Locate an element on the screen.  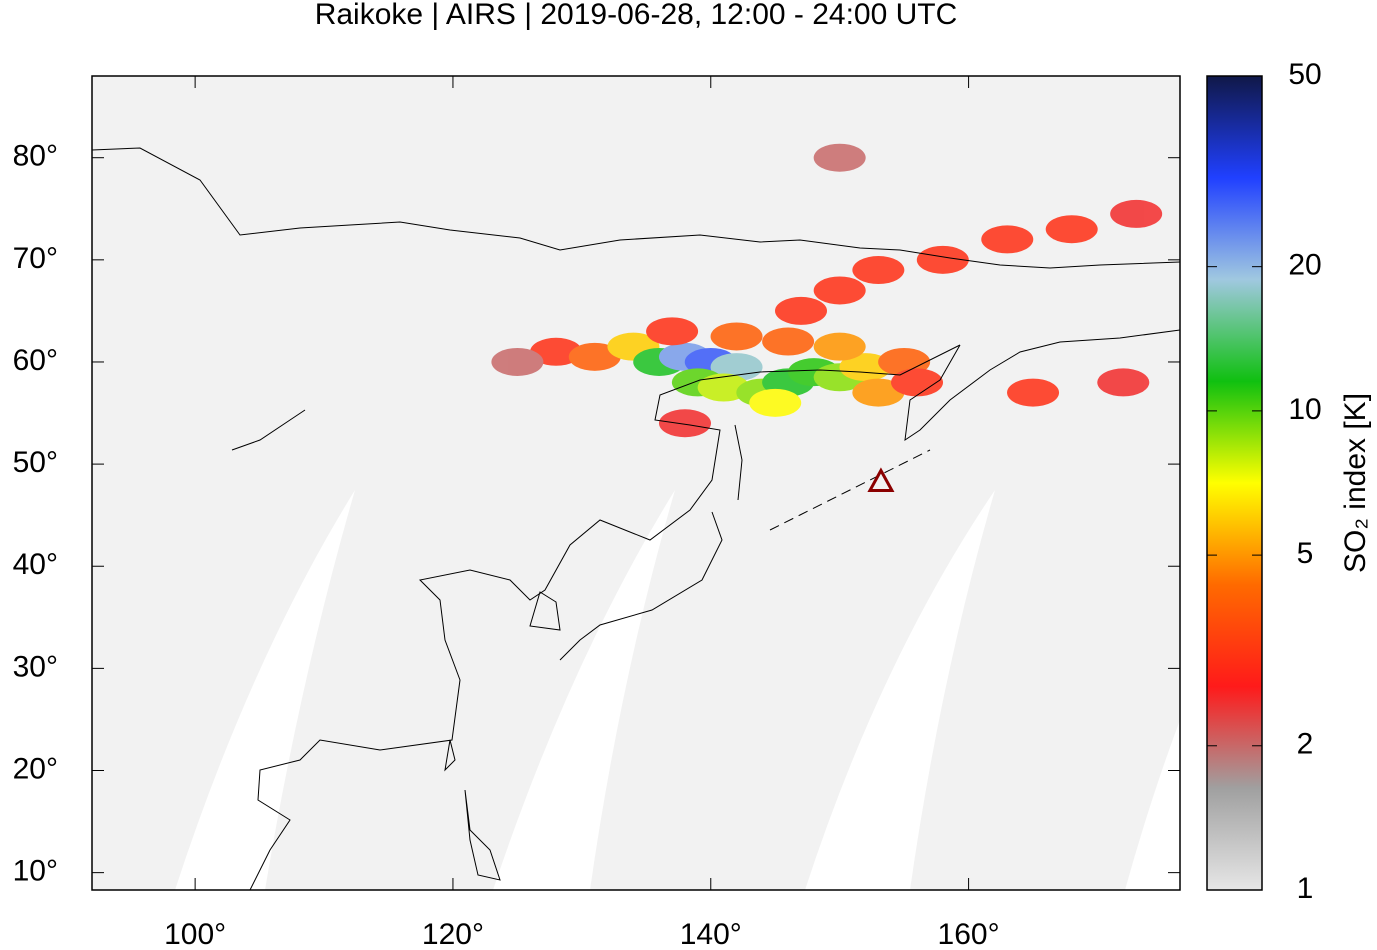
y-tick-label: 40° is located at coordinates (35, 564).